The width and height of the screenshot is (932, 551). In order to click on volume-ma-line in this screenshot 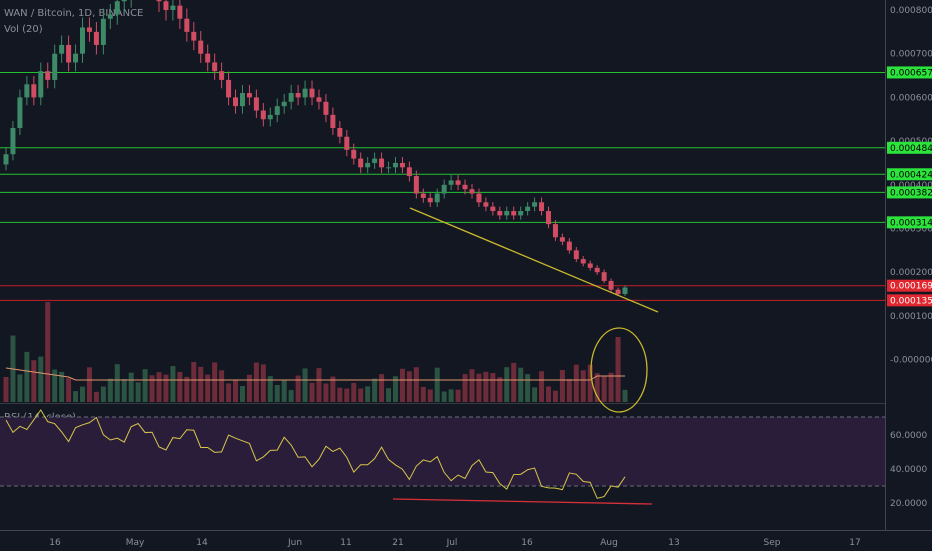, I will do `click(315, 374)`.